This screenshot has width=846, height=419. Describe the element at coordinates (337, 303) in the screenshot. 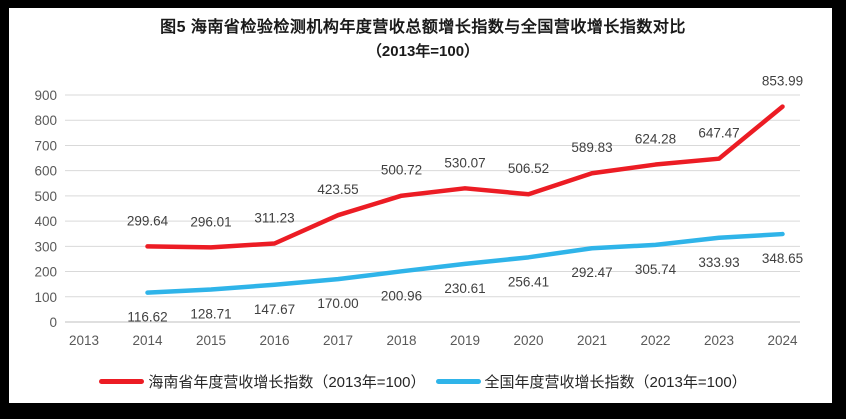

I see `data-label: 170.00` at that location.